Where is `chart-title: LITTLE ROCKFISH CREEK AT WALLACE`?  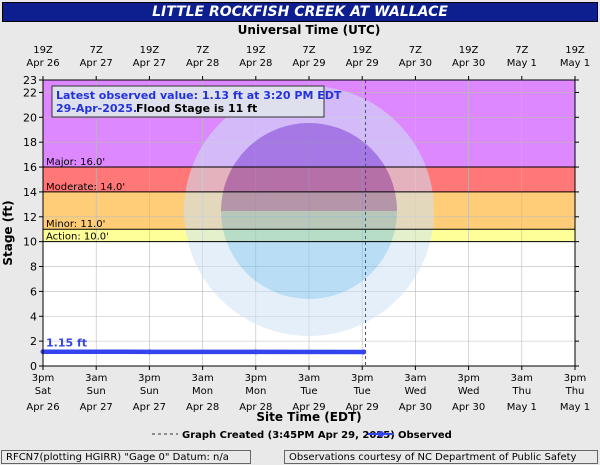 chart-title: LITTLE ROCKFISH CREEK AT WALLACE is located at coordinates (300, 12).